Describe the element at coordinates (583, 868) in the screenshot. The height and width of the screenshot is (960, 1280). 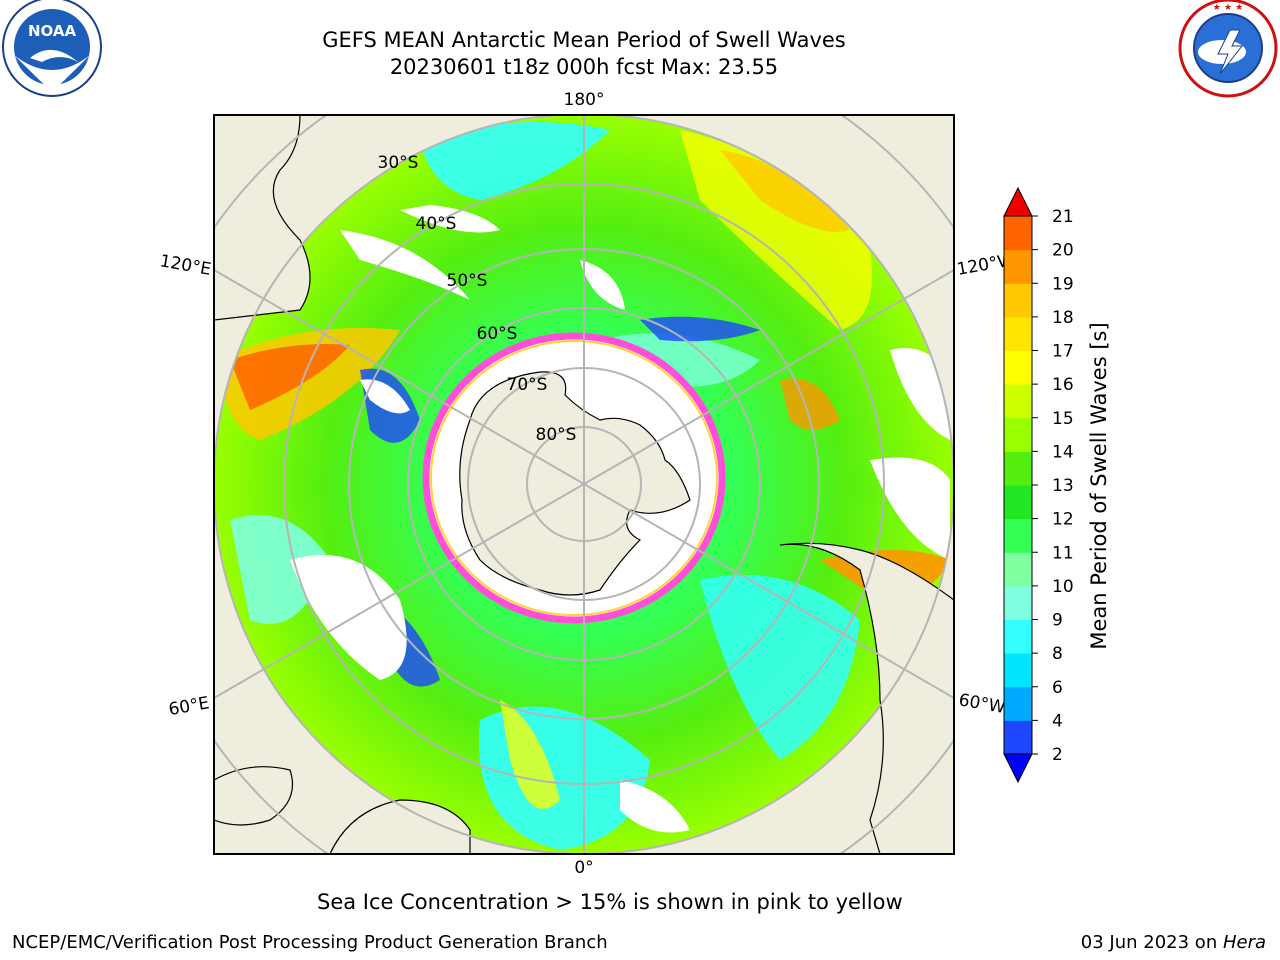
I see `lon-label-0: 0°` at that location.